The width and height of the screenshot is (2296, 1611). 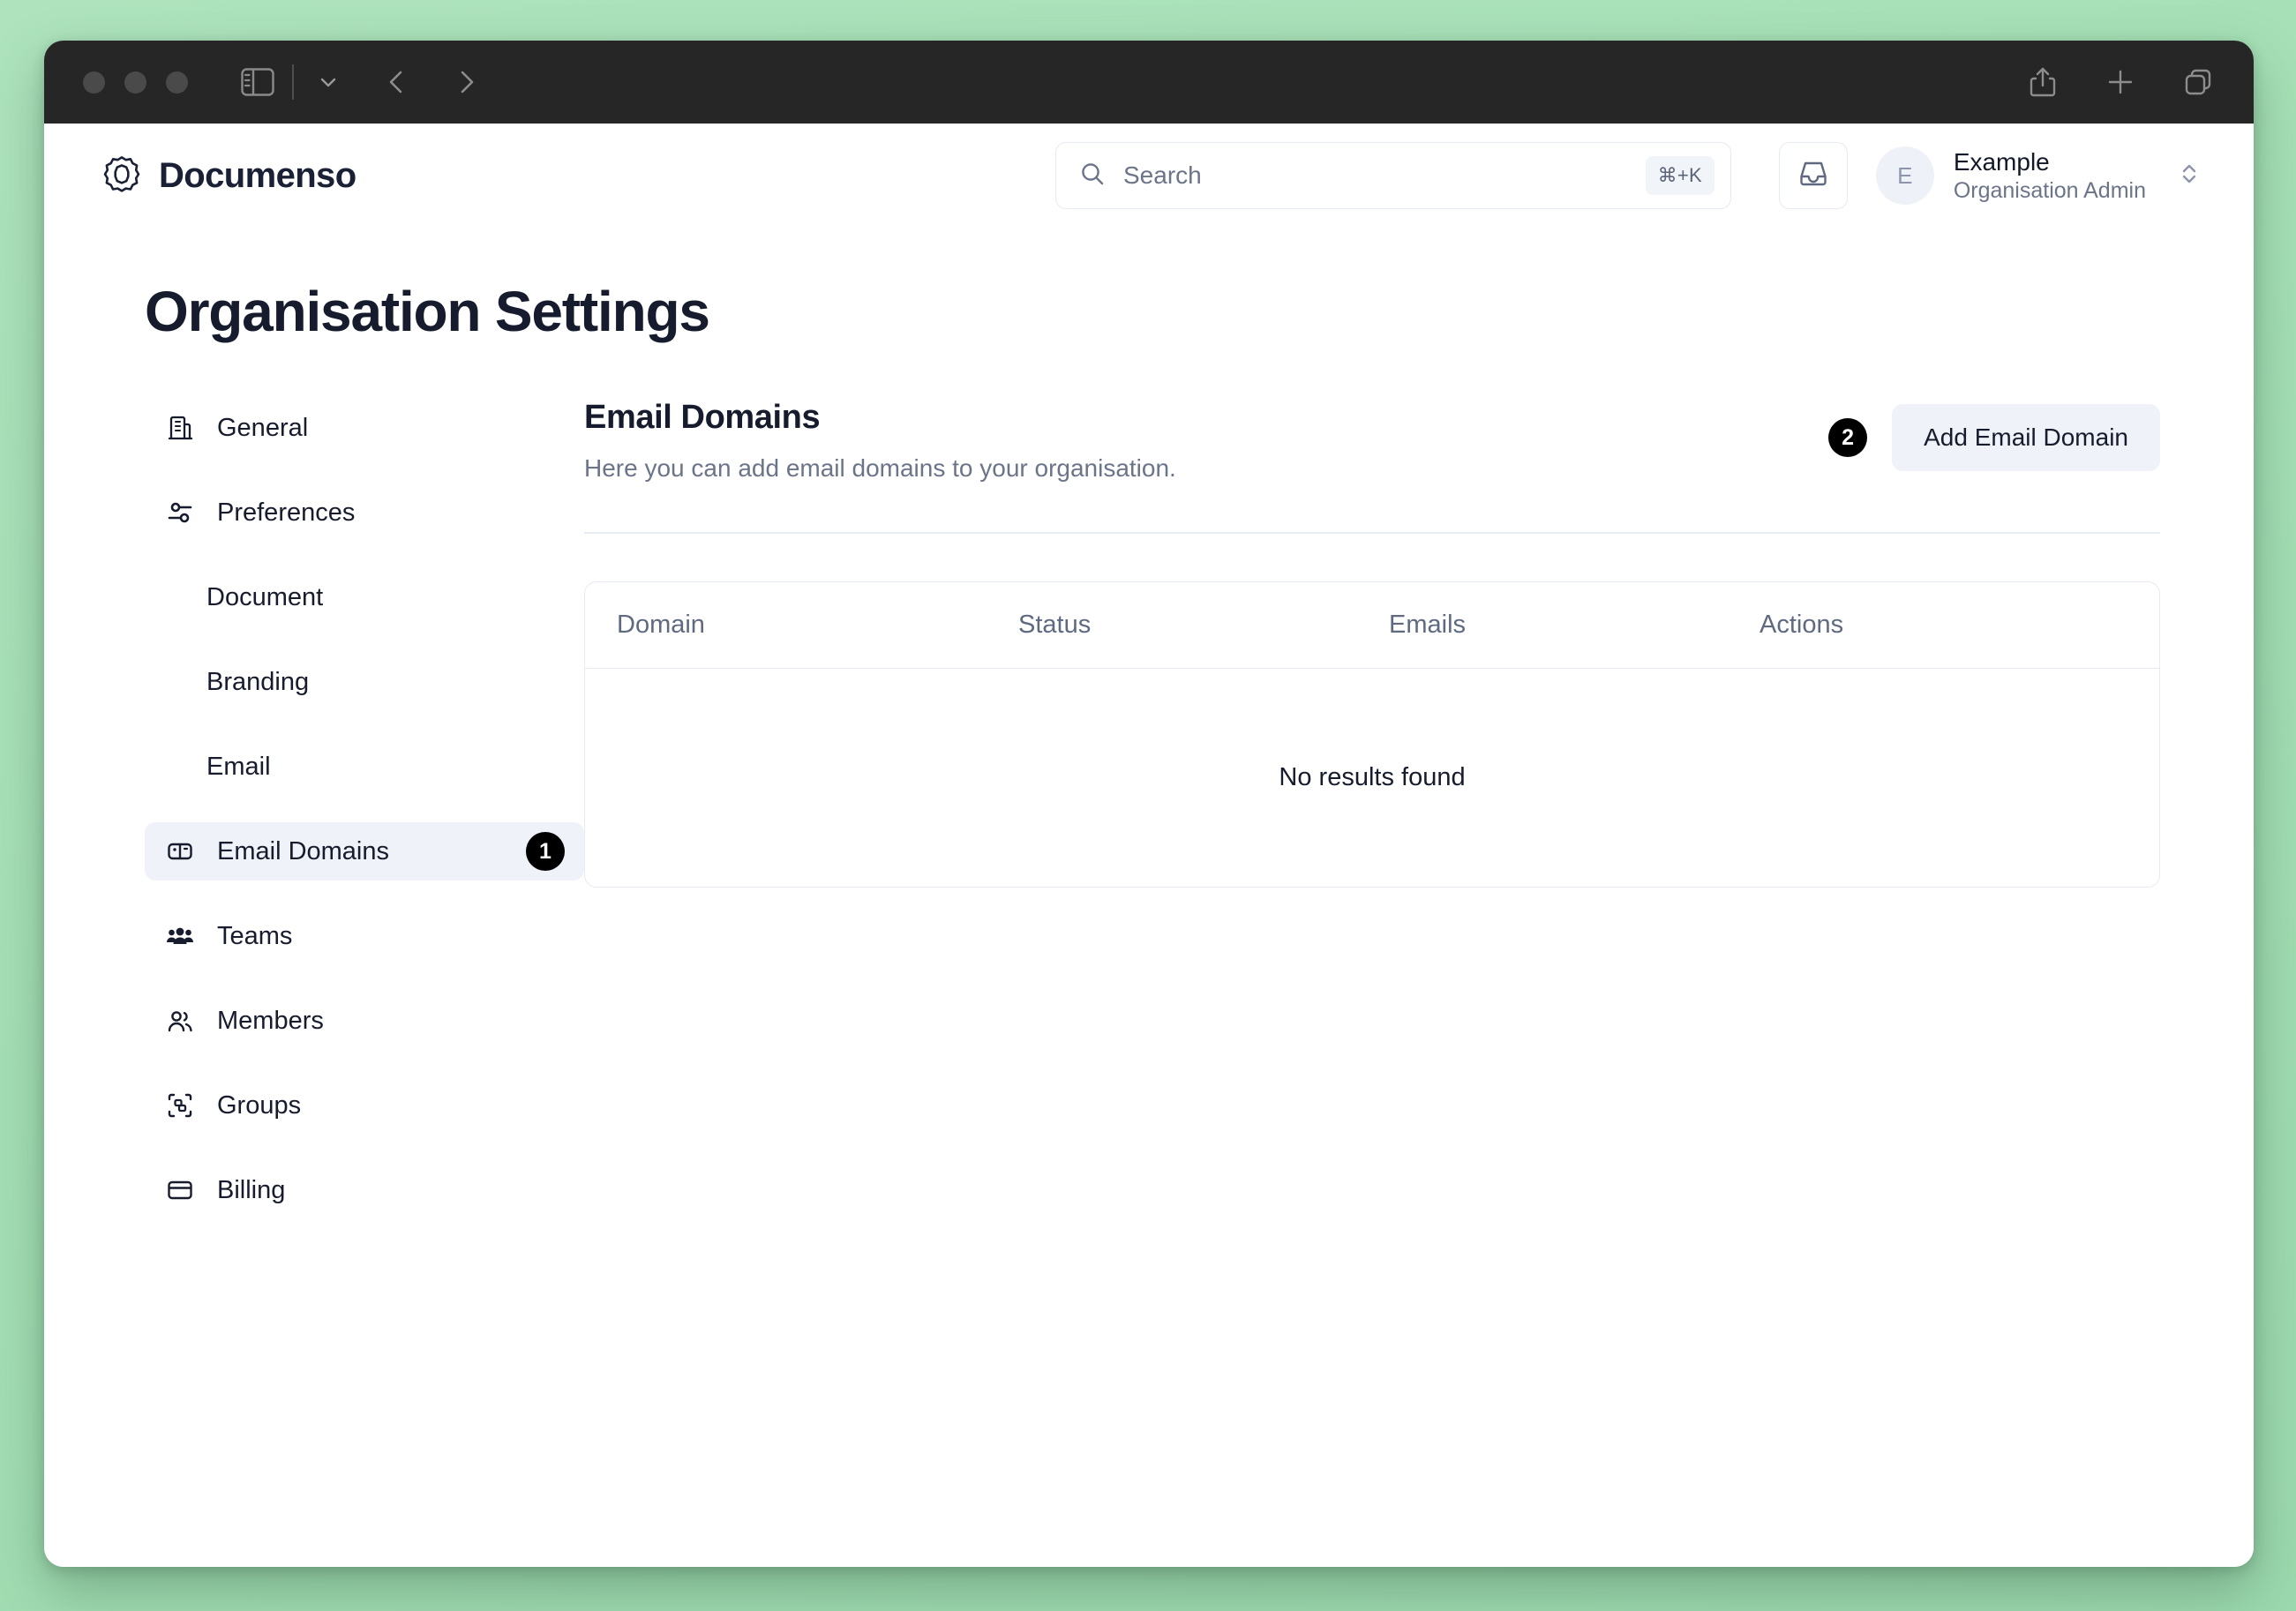 I want to click on search-placeholder: Search, so click(x=1162, y=175).